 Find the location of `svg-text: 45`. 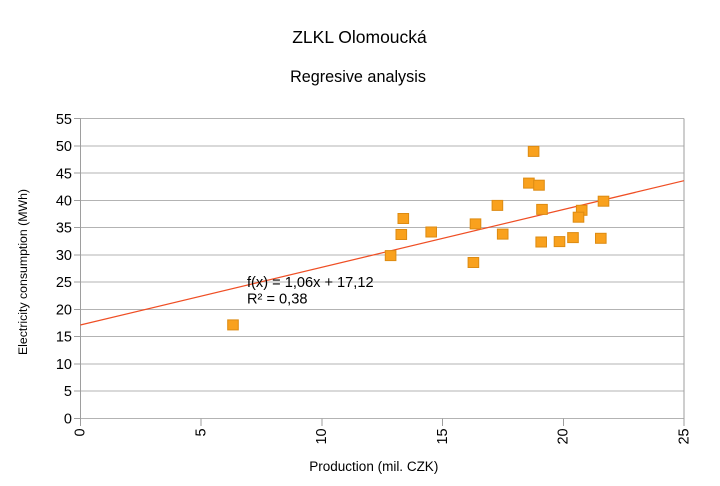

svg-text: 45 is located at coordinates (64, 174).